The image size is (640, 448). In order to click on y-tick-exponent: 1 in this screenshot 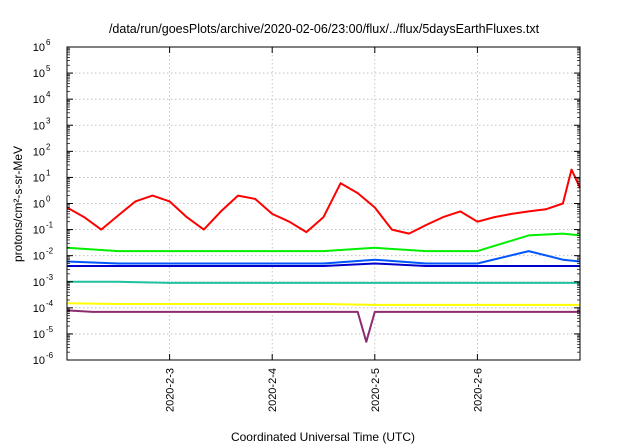, I will do `click(48, 172)`.